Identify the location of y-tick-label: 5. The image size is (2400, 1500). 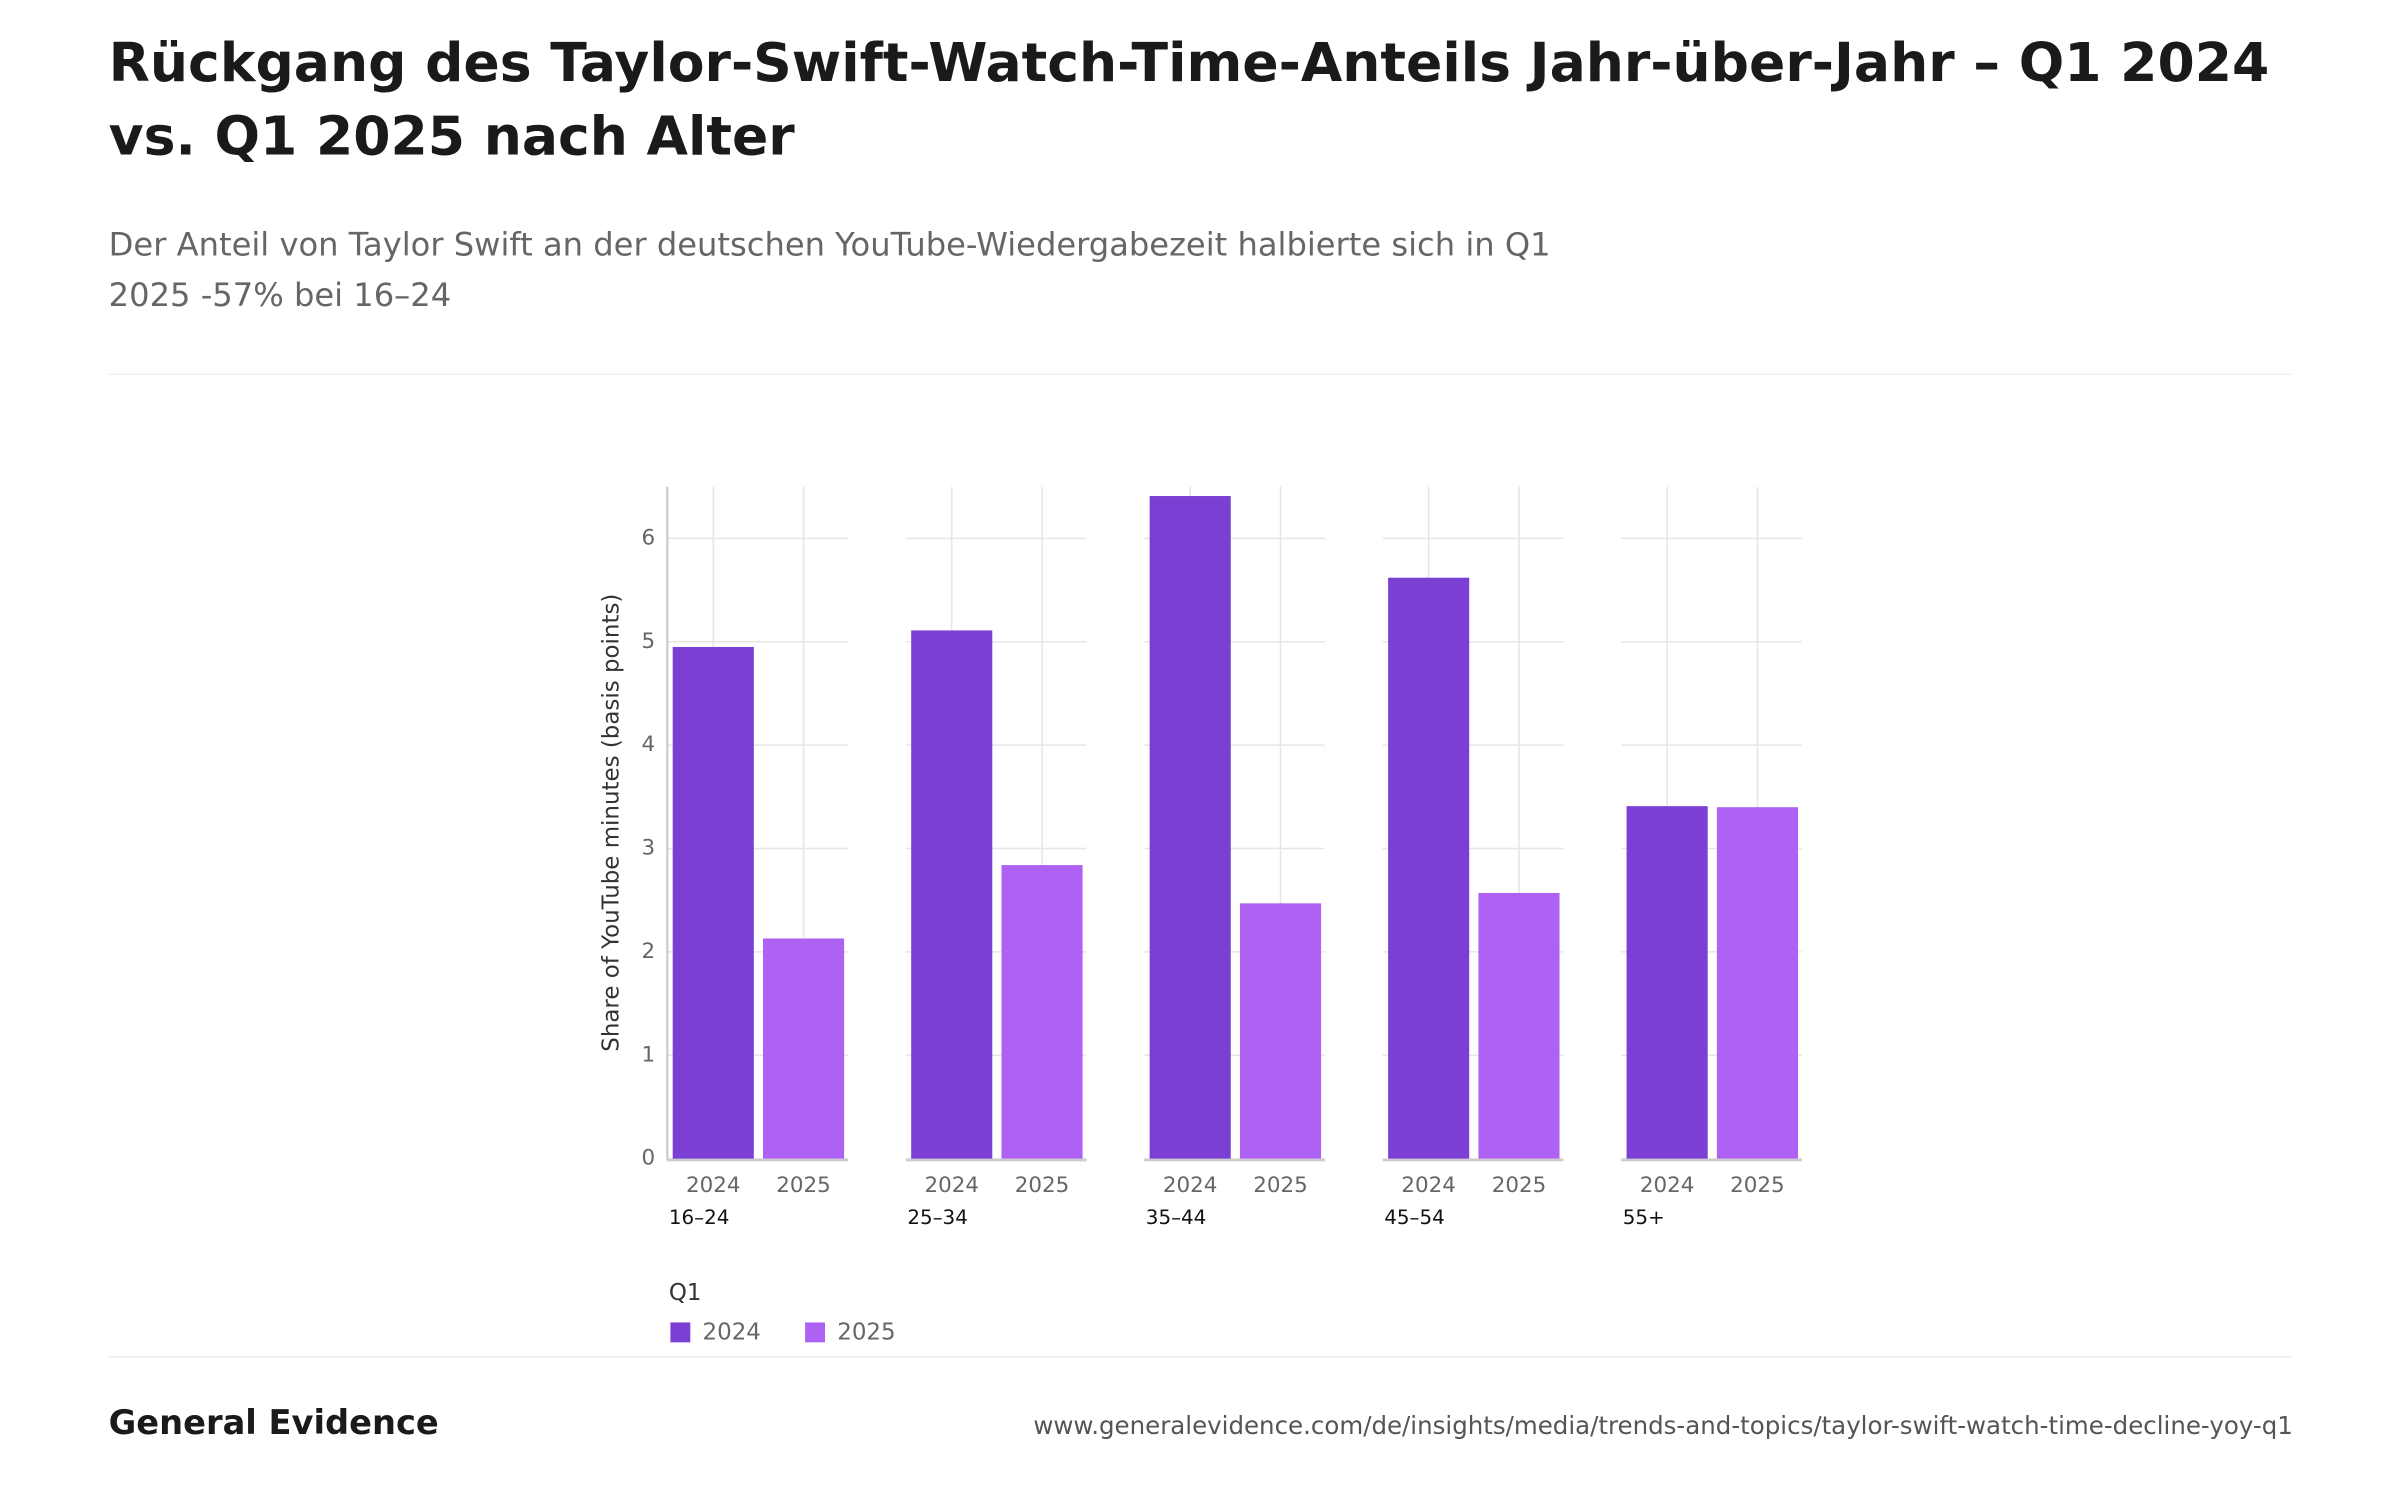
(648, 641).